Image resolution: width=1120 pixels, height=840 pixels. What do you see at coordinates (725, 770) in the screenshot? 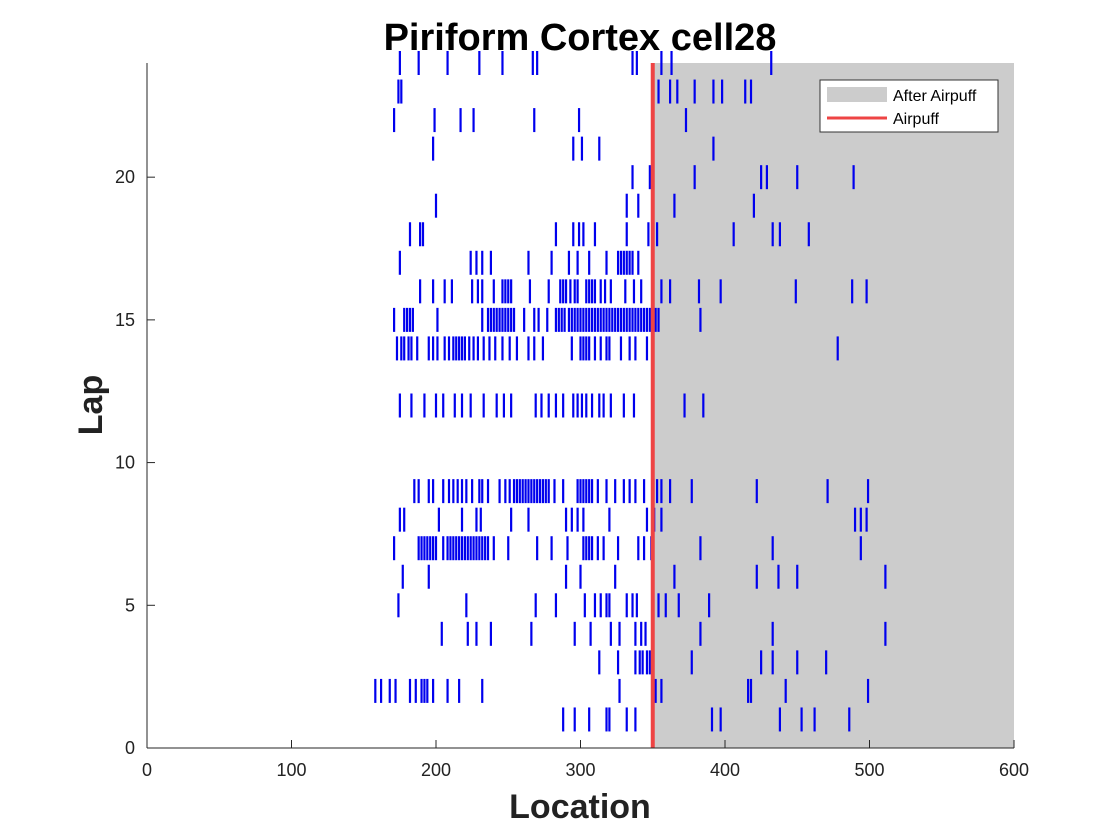
I see `x-tick-label: 400` at bounding box center [725, 770].